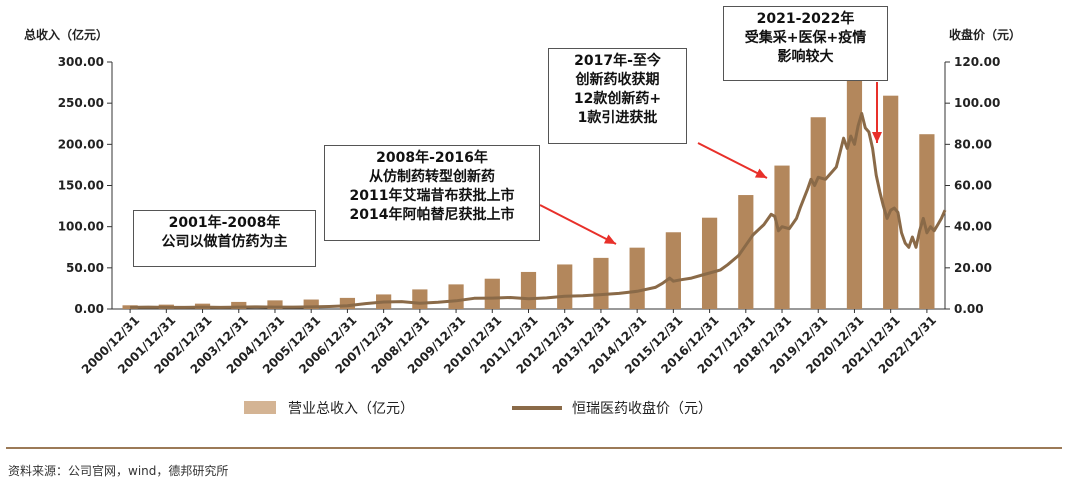 The image size is (1074, 488). What do you see at coordinates (973, 227) in the screenshot?
I see `y-right-tick-label: 40.00` at bounding box center [973, 227].